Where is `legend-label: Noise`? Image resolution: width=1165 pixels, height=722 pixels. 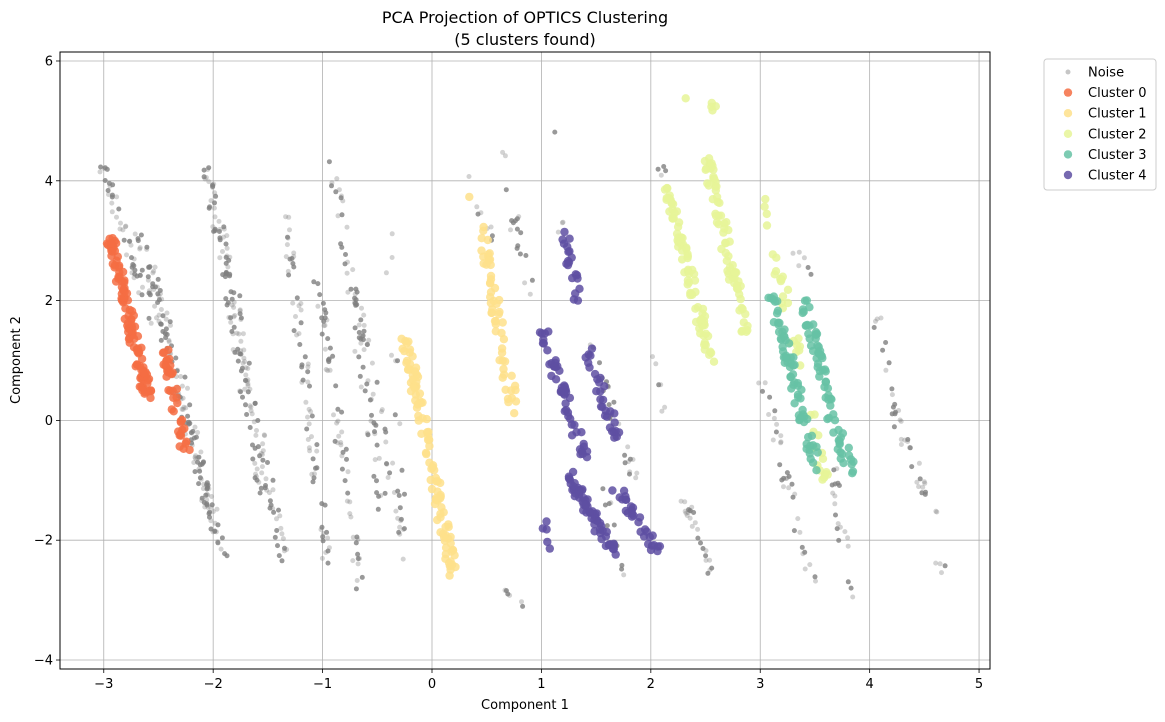 legend-label: Noise is located at coordinates (1106, 73).